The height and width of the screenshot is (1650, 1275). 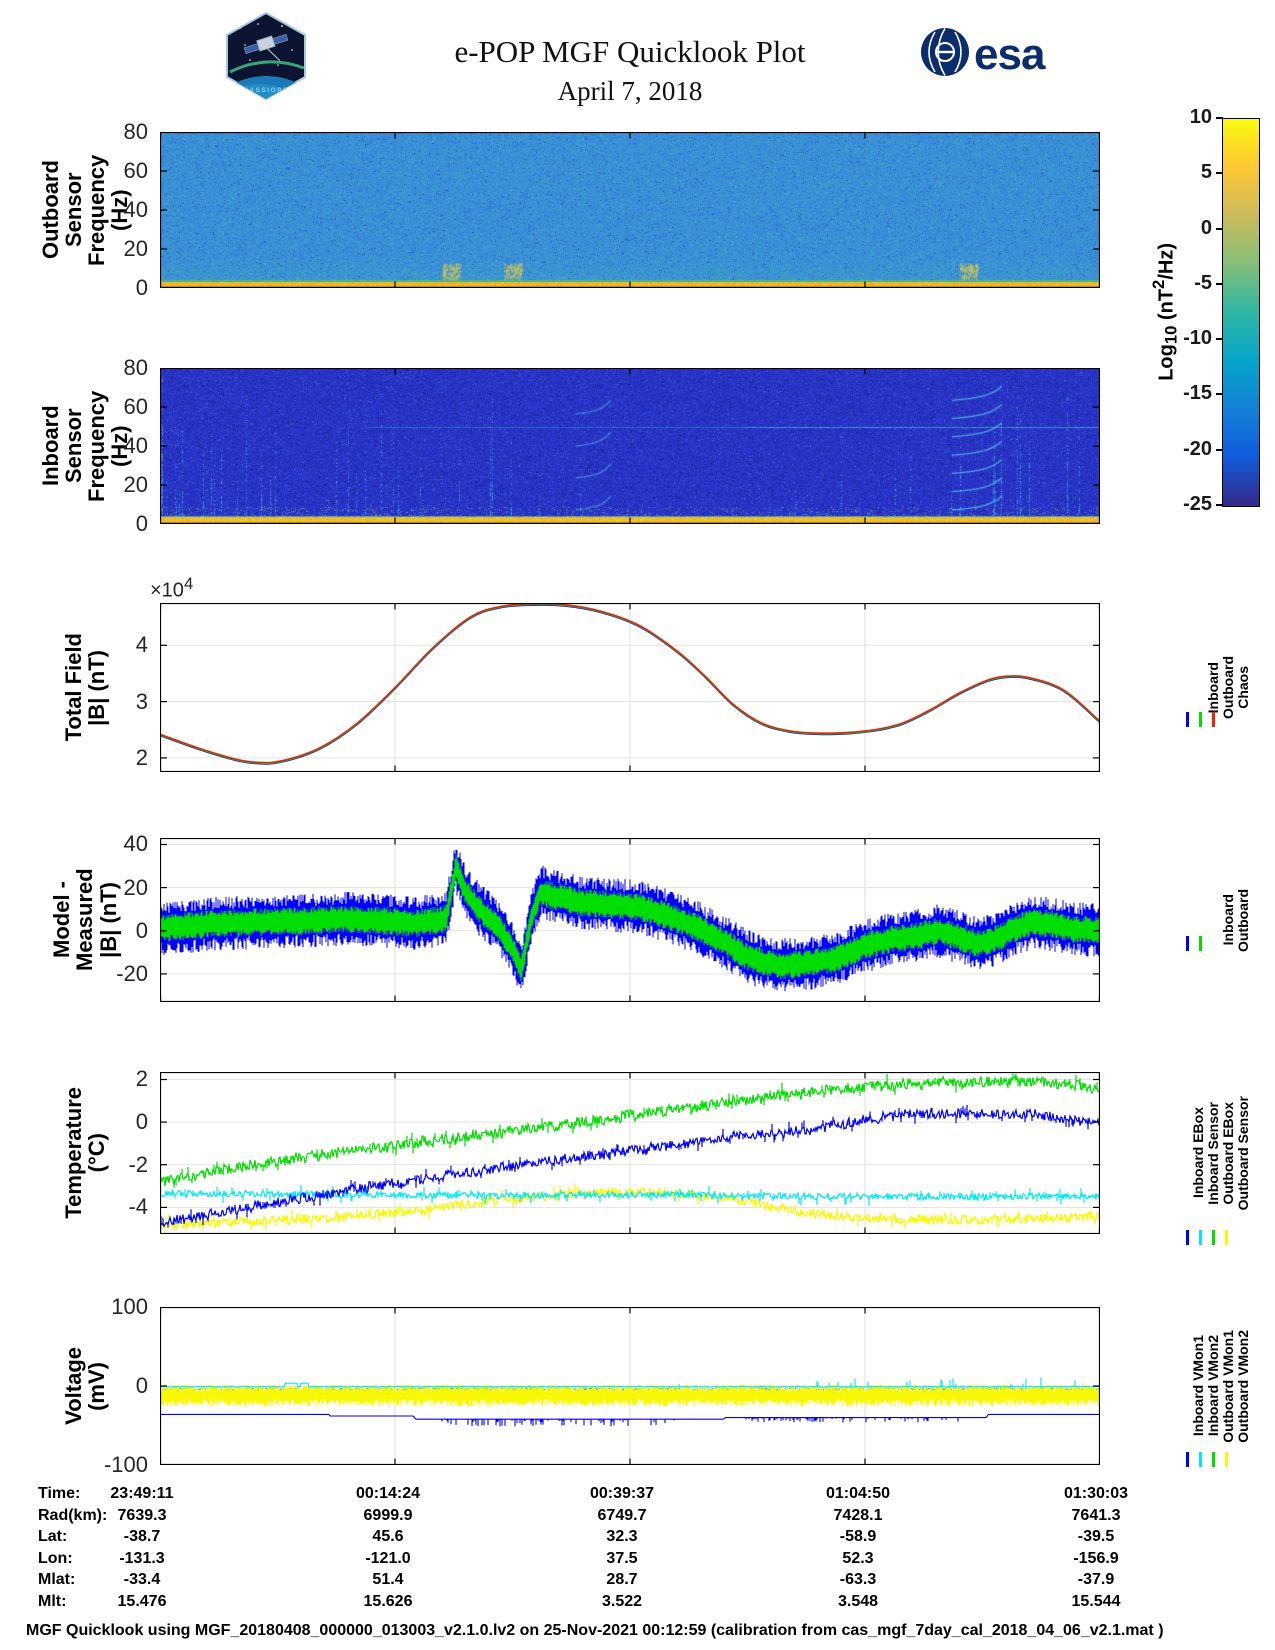 What do you see at coordinates (388, 1579) in the screenshot?
I see `cell-mlat-1: 51.4` at bounding box center [388, 1579].